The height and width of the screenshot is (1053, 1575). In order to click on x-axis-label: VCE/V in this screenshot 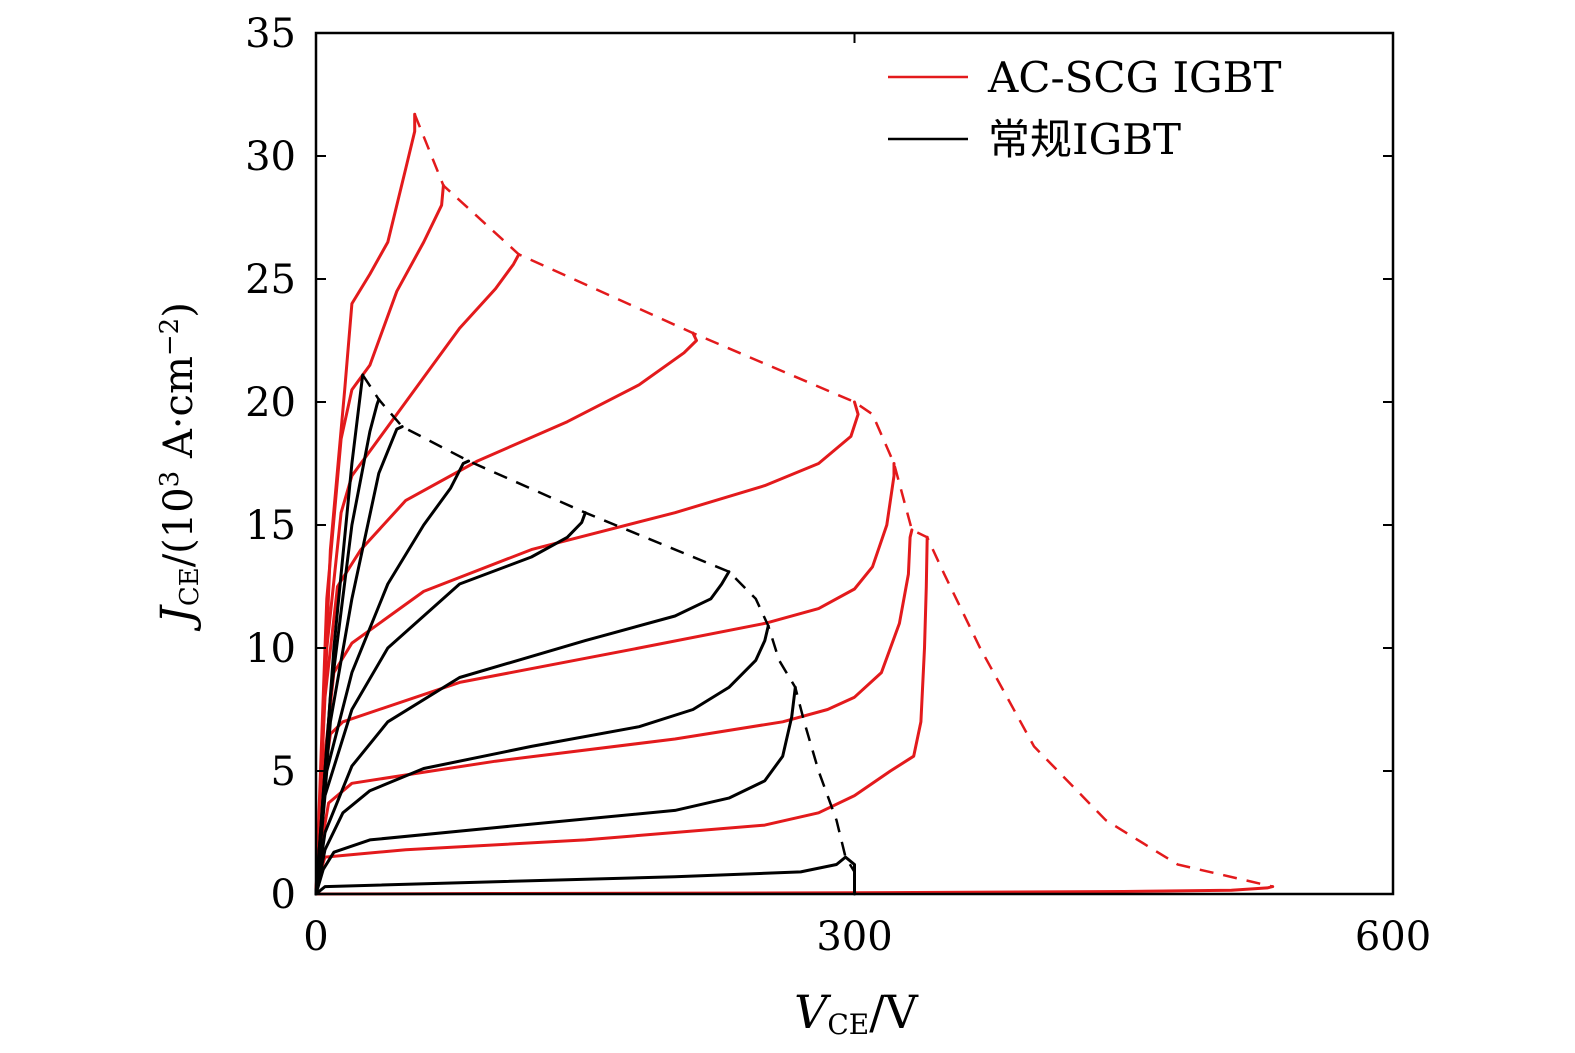, I will do `click(856, 1013)`.